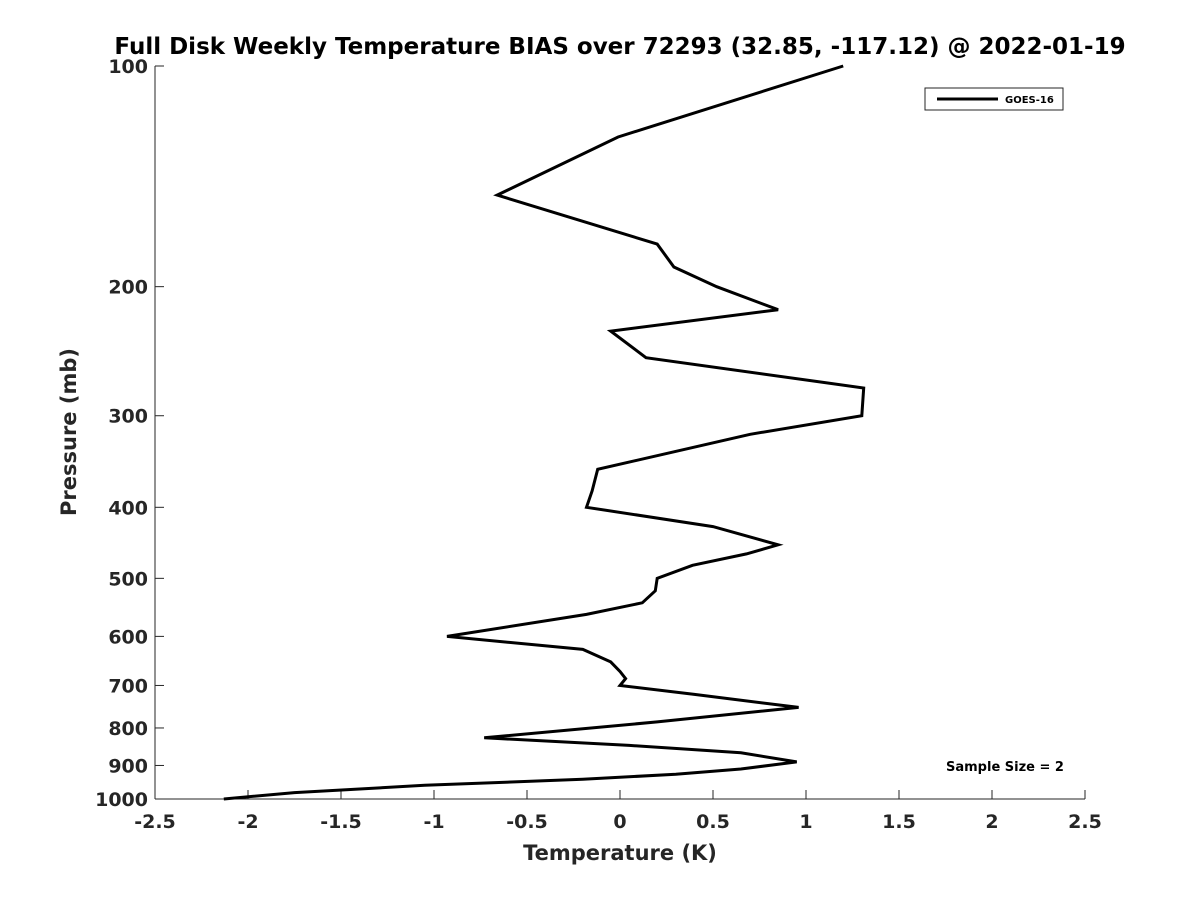  What do you see at coordinates (128, 637) in the screenshot?
I see `y-tick-label: 600` at bounding box center [128, 637].